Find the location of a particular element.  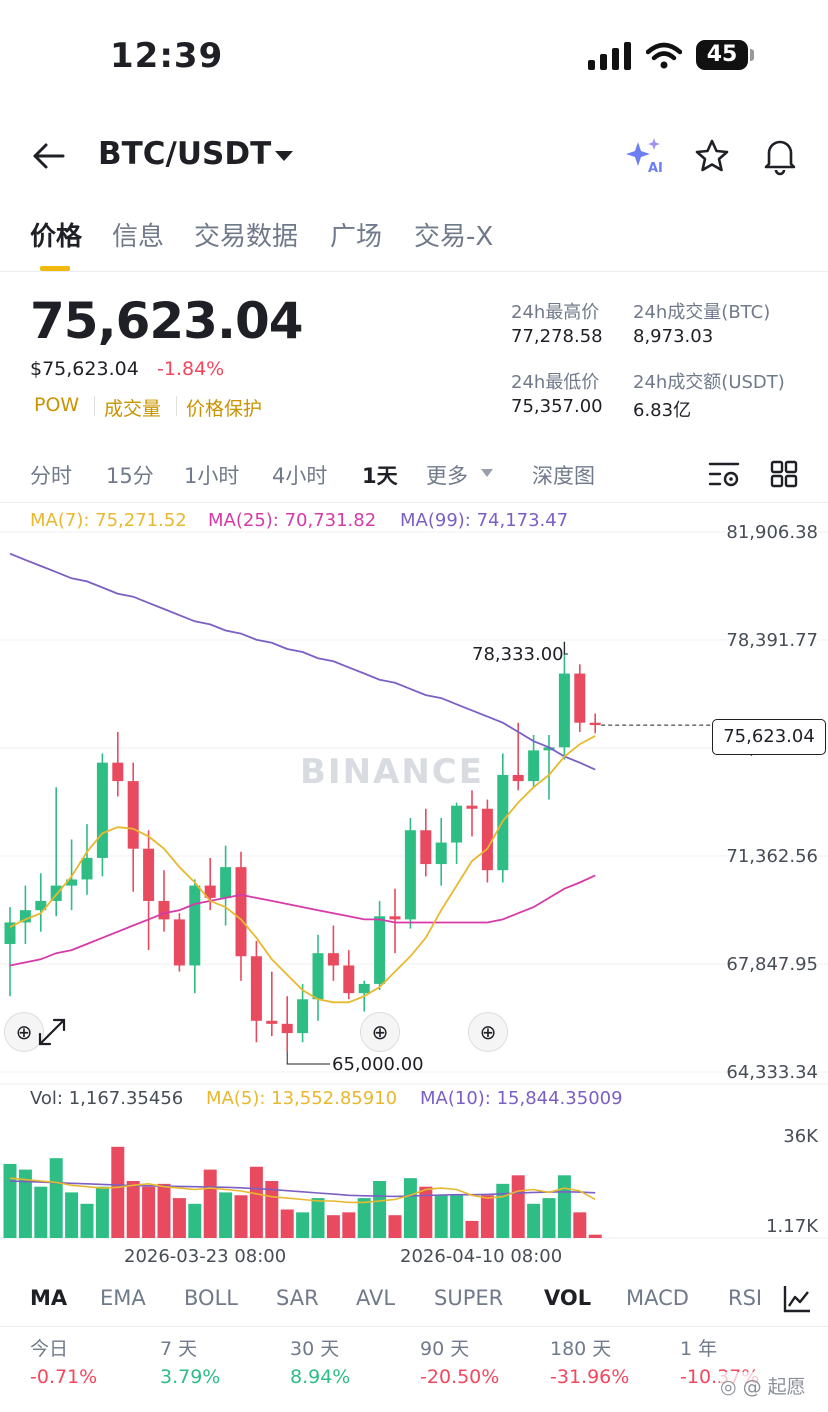

ma7-legend: MA(7): 75,271.52 is located at coordinates (108, 520).